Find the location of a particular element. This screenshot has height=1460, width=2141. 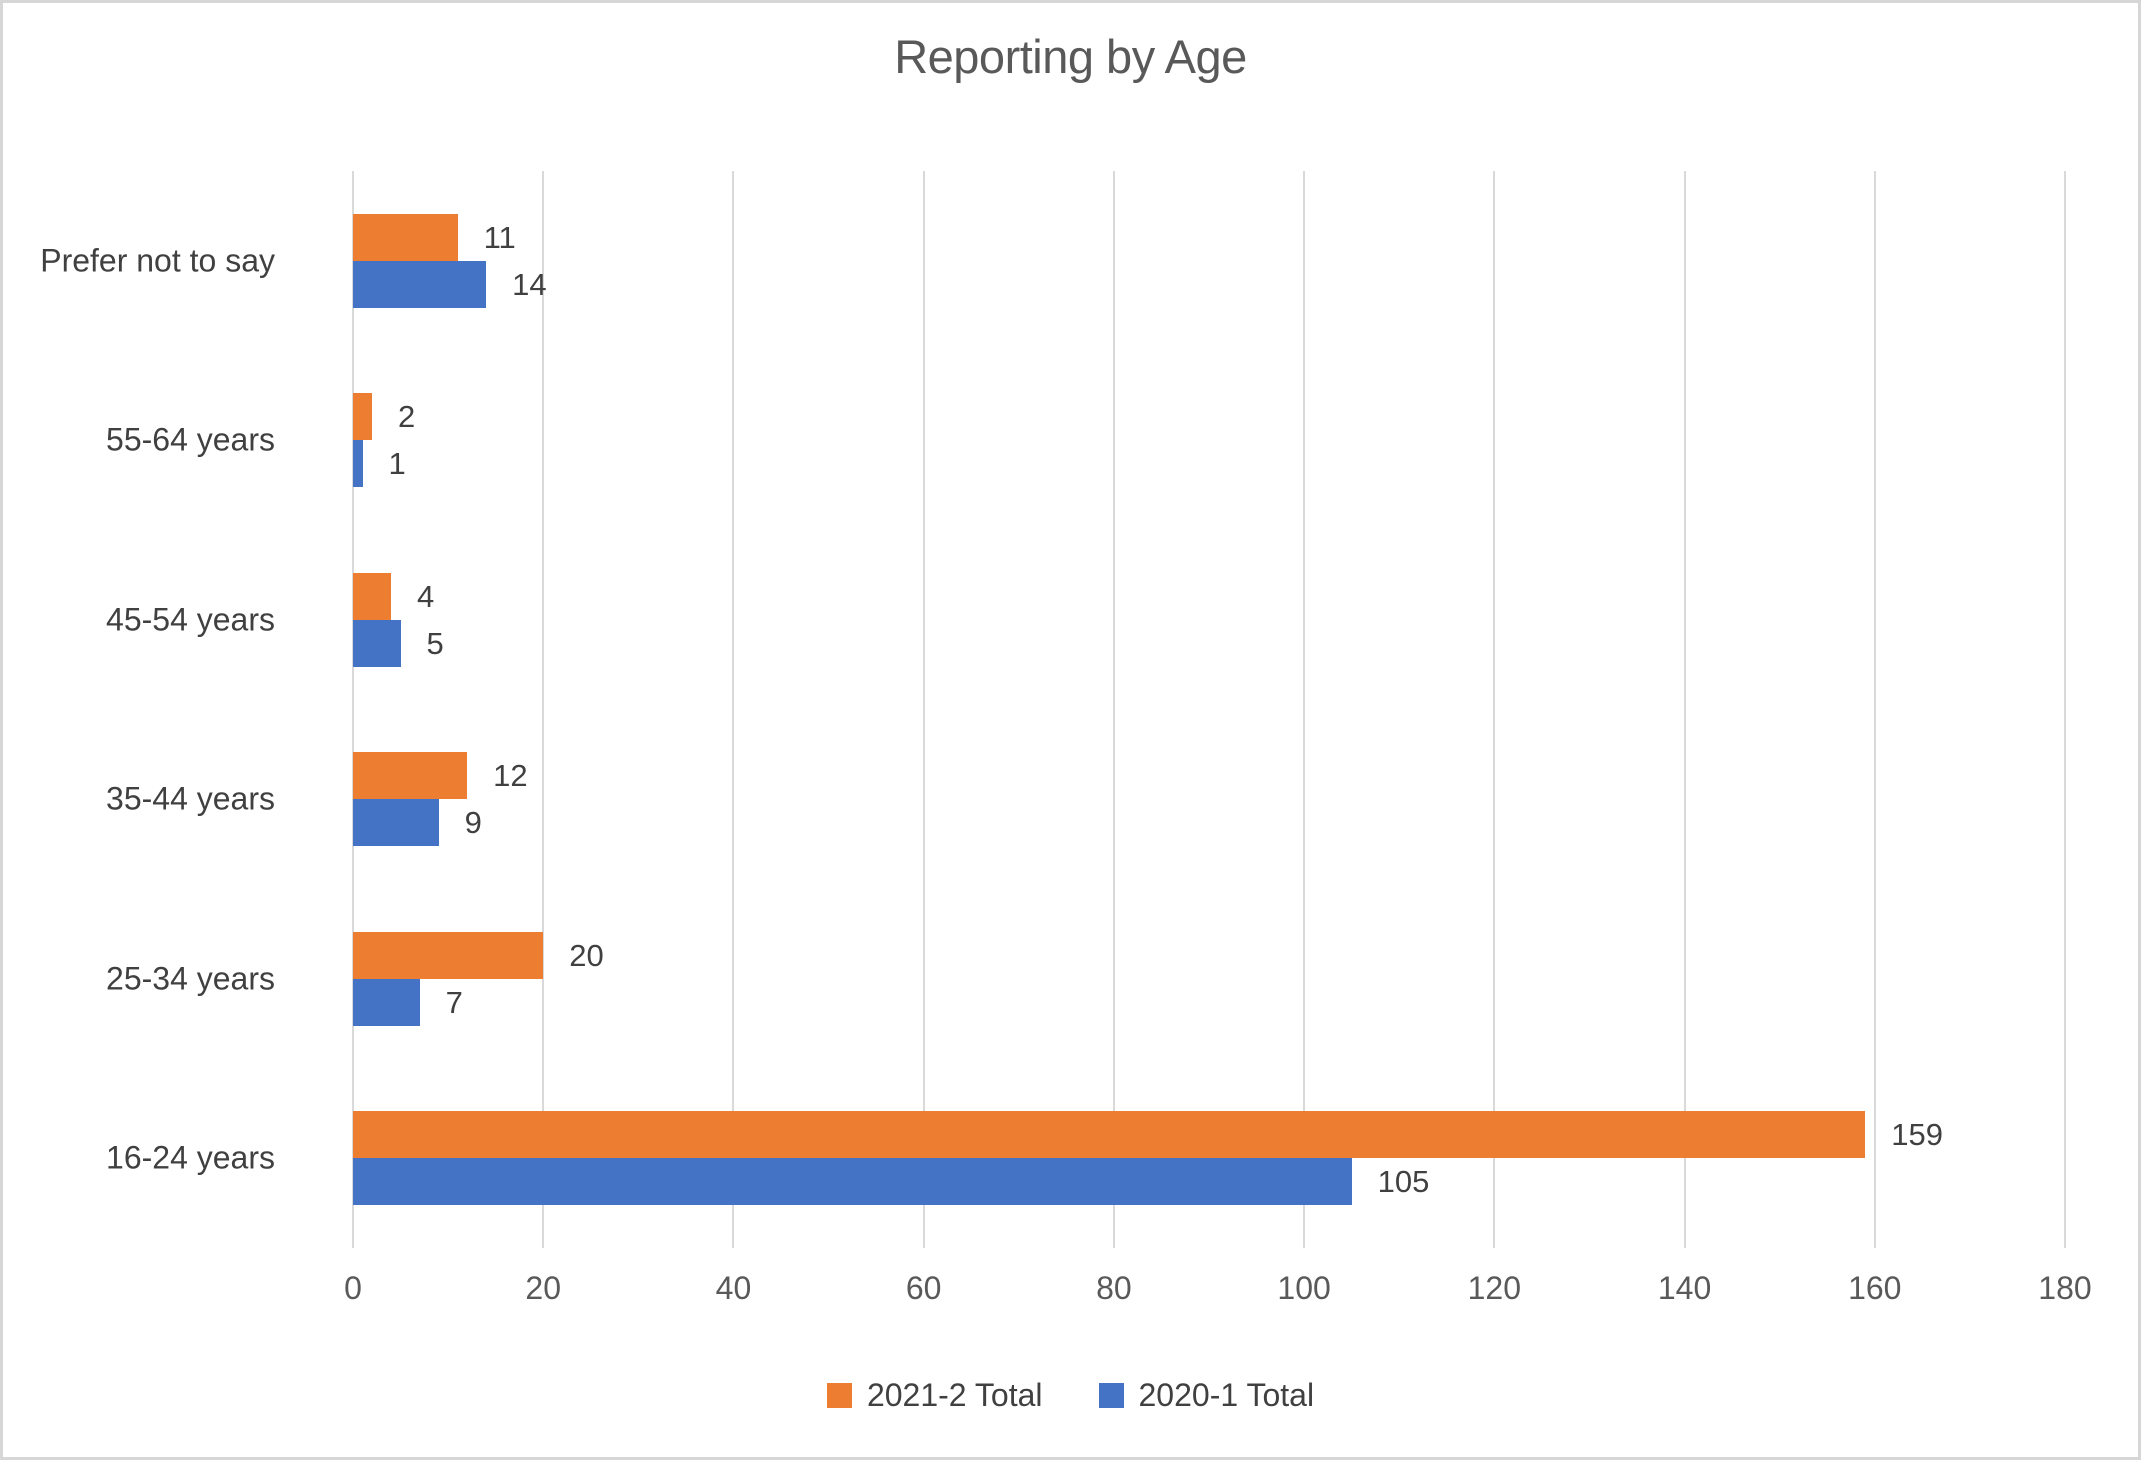

value-label: 5 is located at coordinates (435, 643).